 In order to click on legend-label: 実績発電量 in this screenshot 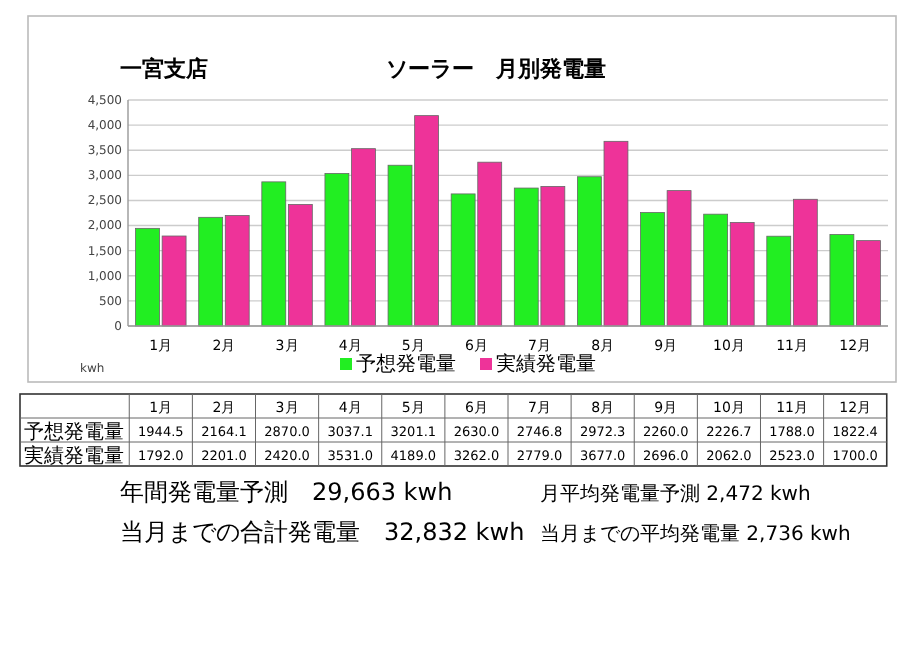, I will do `click(546, 364)`.